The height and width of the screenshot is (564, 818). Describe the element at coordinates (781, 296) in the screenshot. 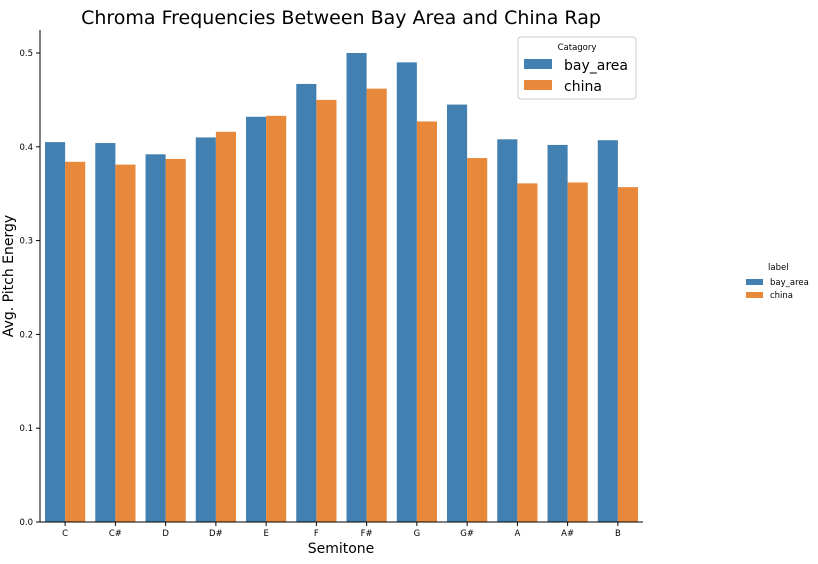

I see `legend-outer-label-china: china` at that location.